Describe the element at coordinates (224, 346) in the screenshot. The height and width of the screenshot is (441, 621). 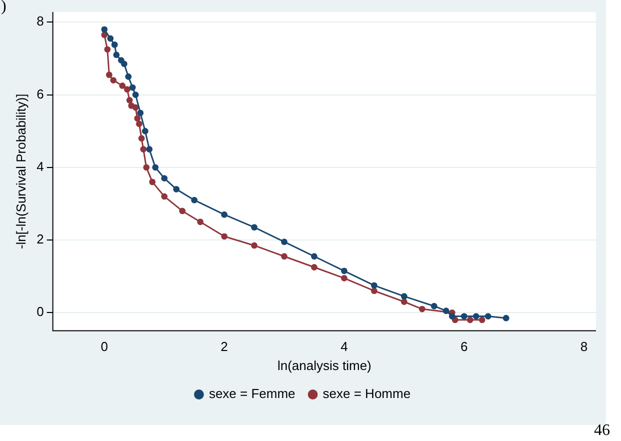
I see `x-tick-label: 2` at that location.